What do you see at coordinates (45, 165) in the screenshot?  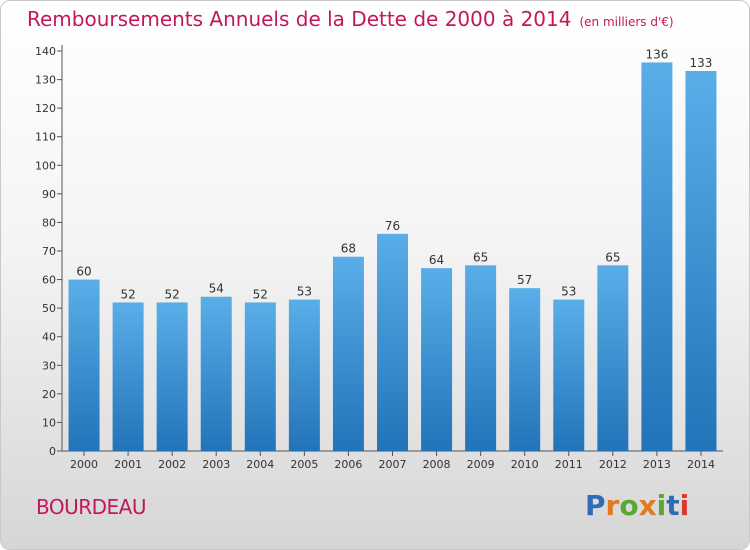 I see `y-tick-label: 100` at bounding box center [45, 165].